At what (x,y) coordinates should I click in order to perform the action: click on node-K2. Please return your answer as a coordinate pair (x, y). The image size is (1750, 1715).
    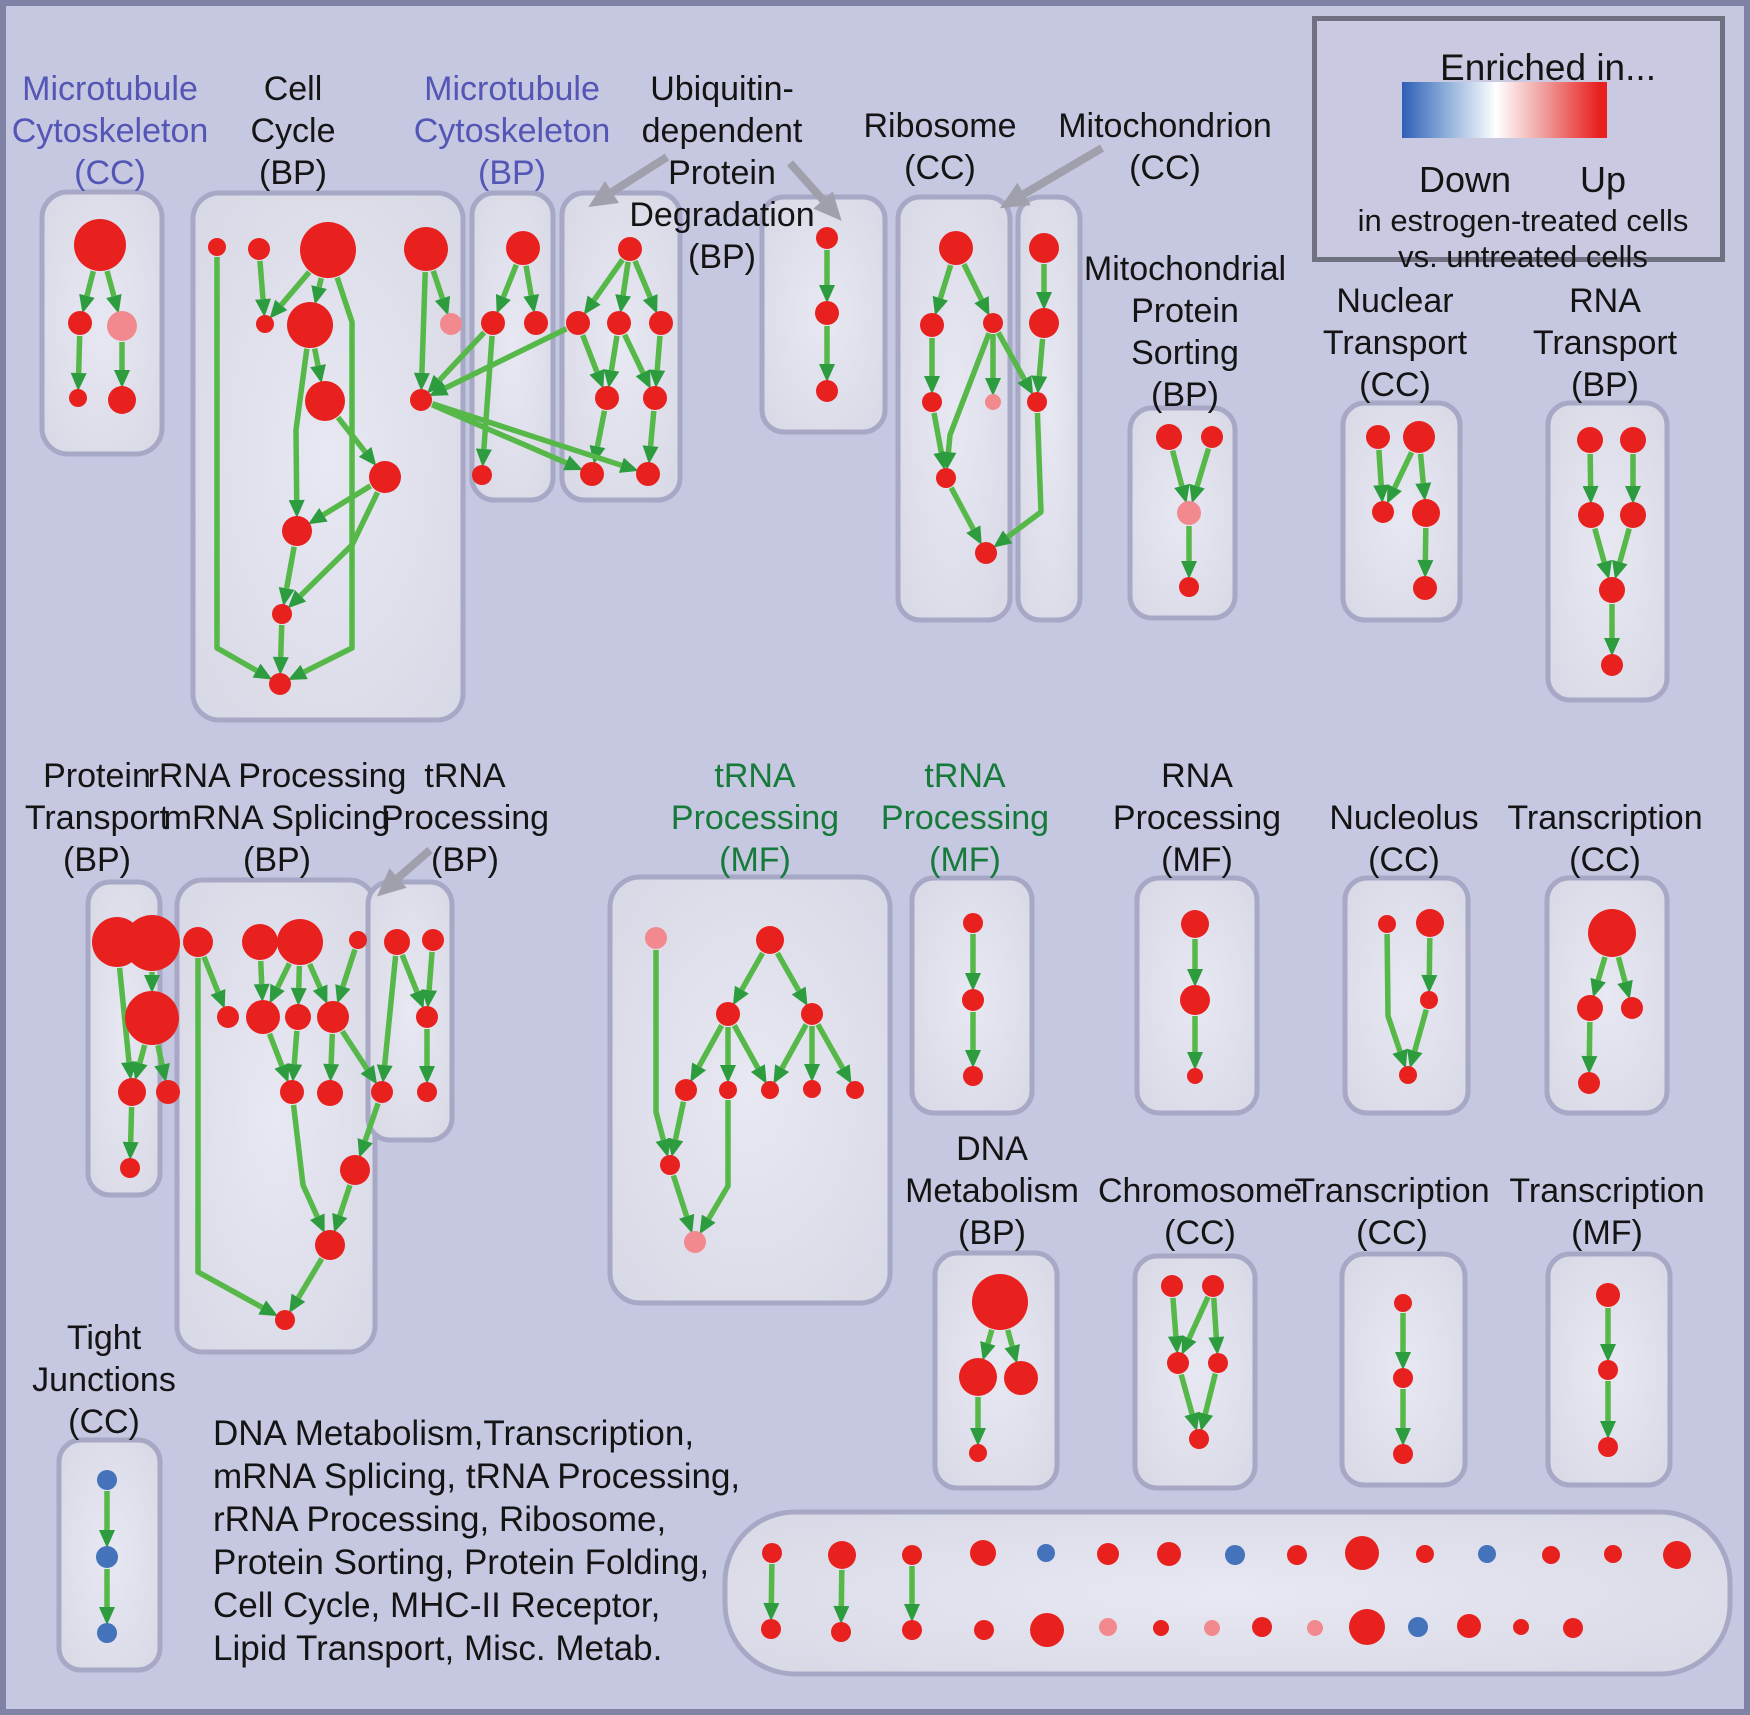
    Looking at the image, I should click on (1430, 923).